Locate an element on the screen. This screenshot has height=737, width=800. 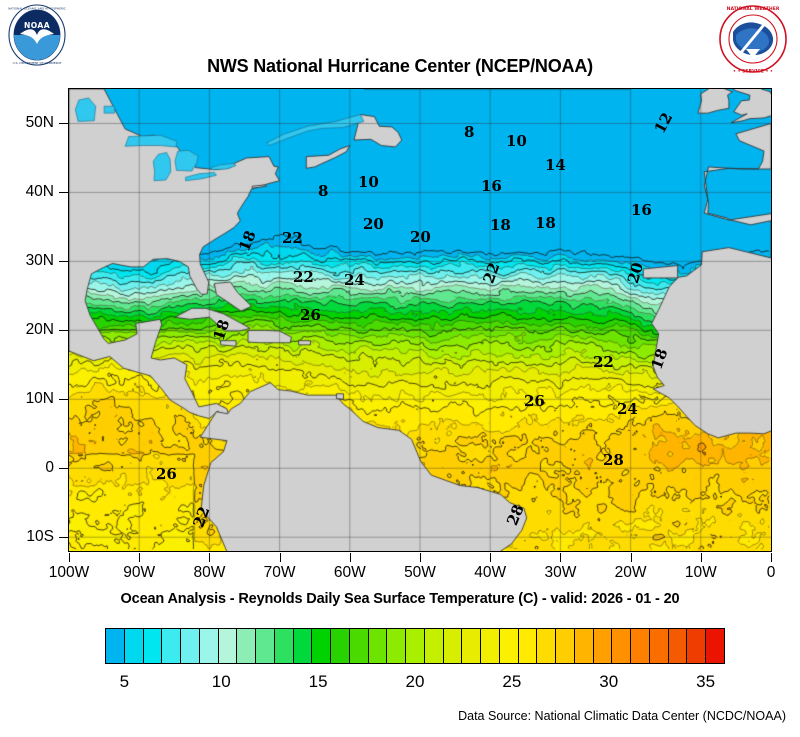
svg-text: U.S. DEPARTMENT OF COMMERCE is located at coordinates (37, 63).